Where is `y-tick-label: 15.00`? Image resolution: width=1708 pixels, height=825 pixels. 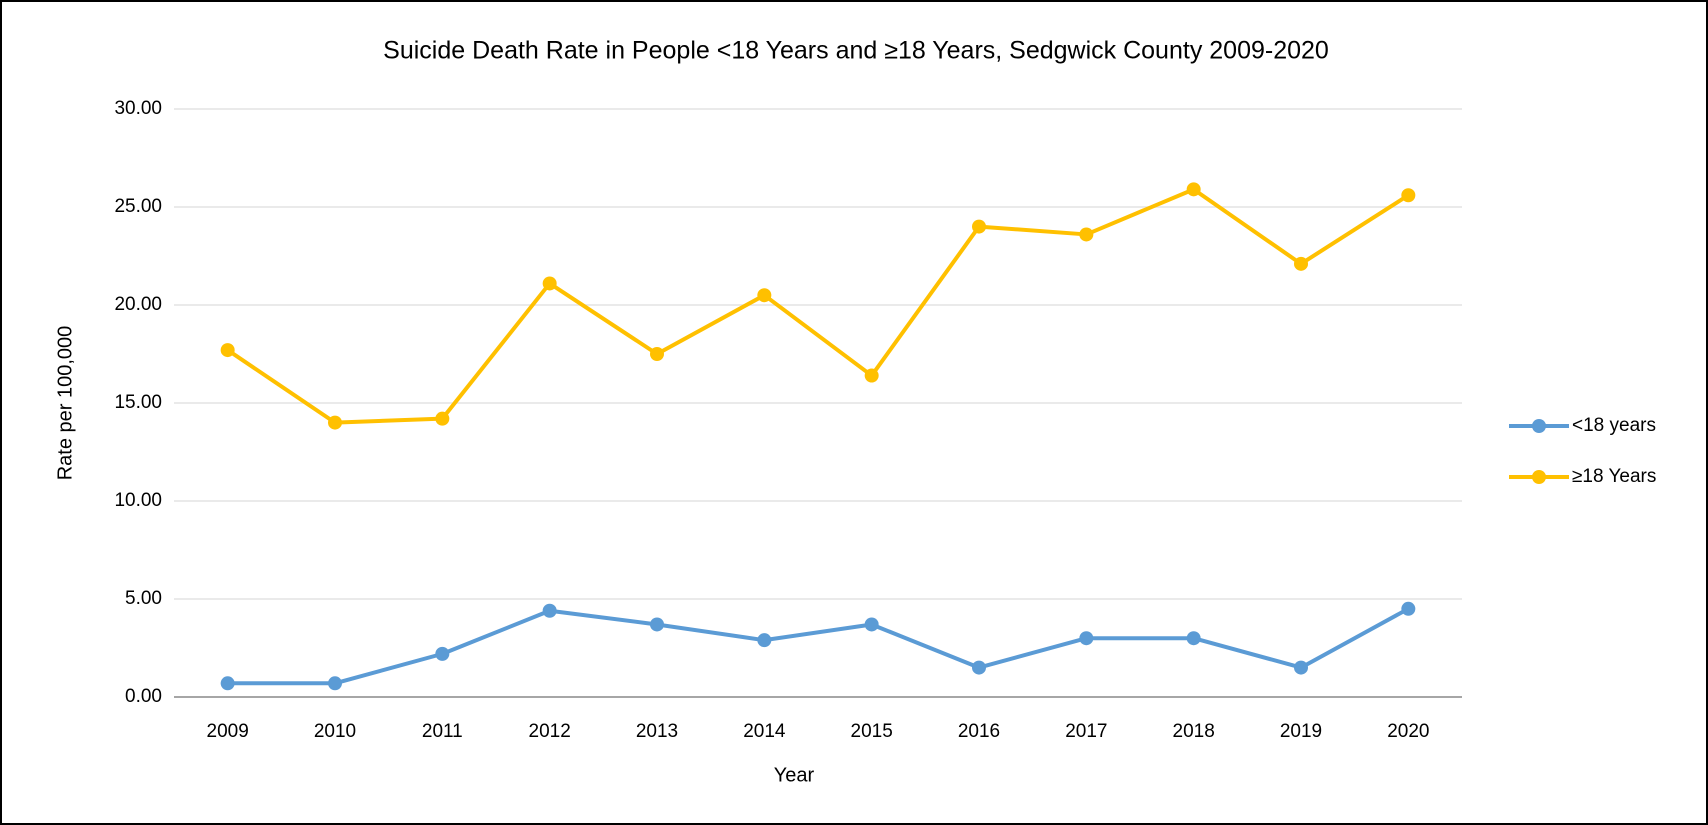
y-tick-label: 15.00 is located at coordinates (138, 402).